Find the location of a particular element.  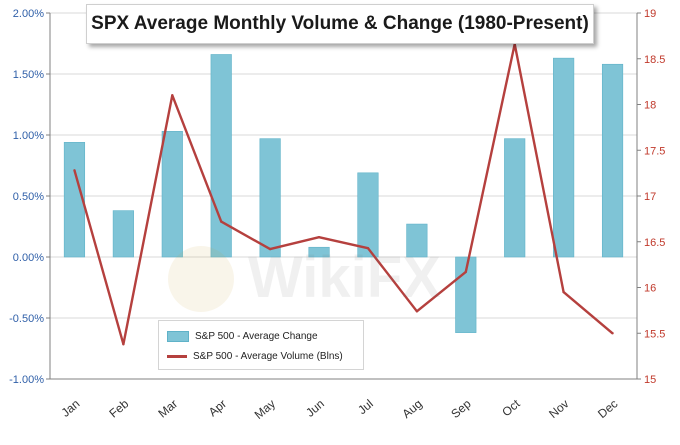

bar-dec is located at coordinates (612, 160).